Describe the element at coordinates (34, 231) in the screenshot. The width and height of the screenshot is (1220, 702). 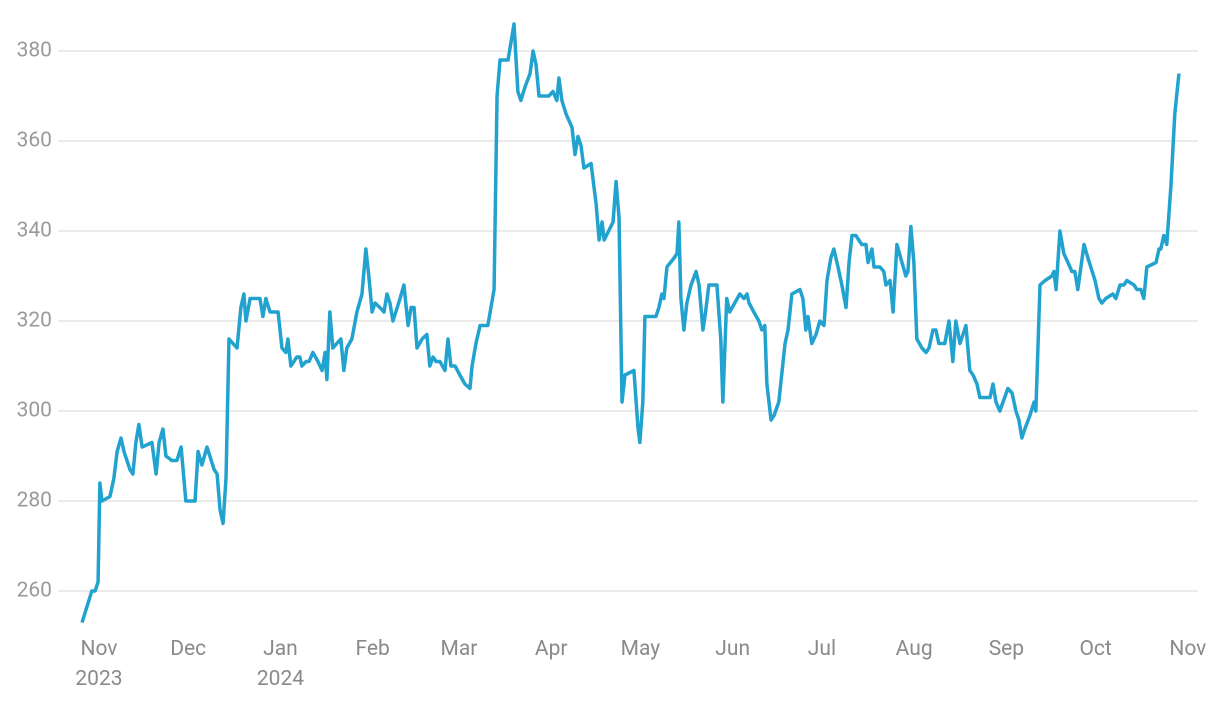
I see `y-tick-label: 340` at that location.